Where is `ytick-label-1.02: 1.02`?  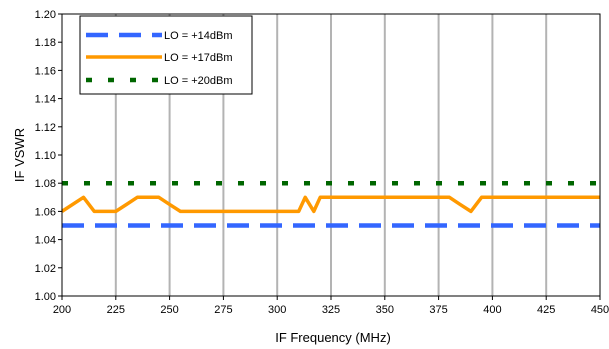 ytick-label-1.02: 1.02 is located at coordinates (45, 269).